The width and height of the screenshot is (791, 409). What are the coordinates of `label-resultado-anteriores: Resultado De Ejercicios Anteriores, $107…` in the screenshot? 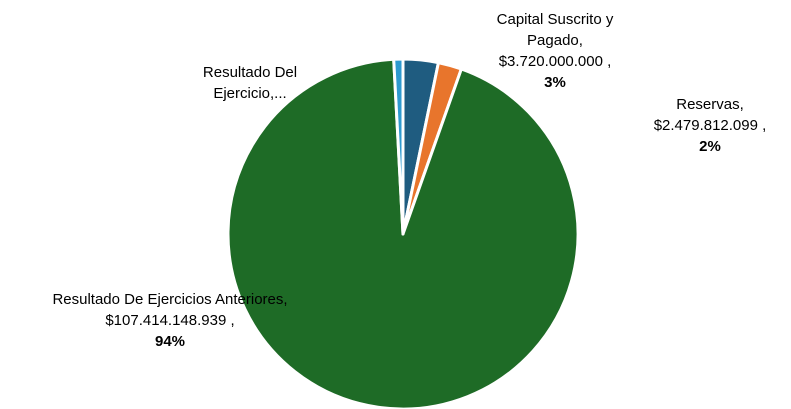 It's located at (170, 320).